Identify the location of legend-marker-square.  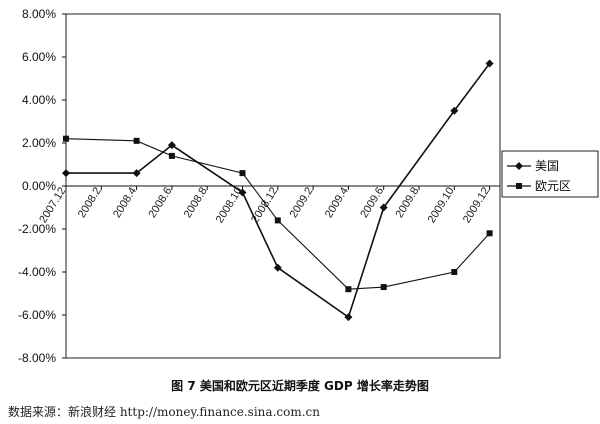
(519, 186).